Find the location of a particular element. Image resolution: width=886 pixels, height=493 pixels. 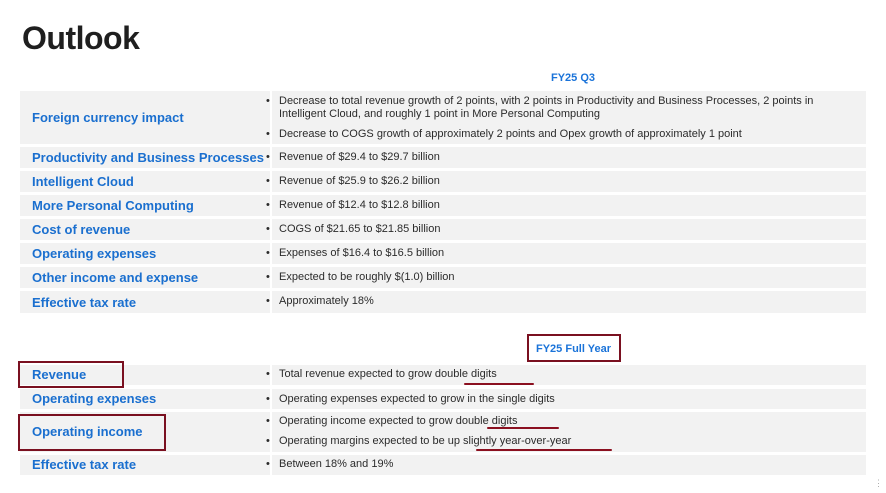

row-label: Foreign currency impact is located at coordinates (108, 117).